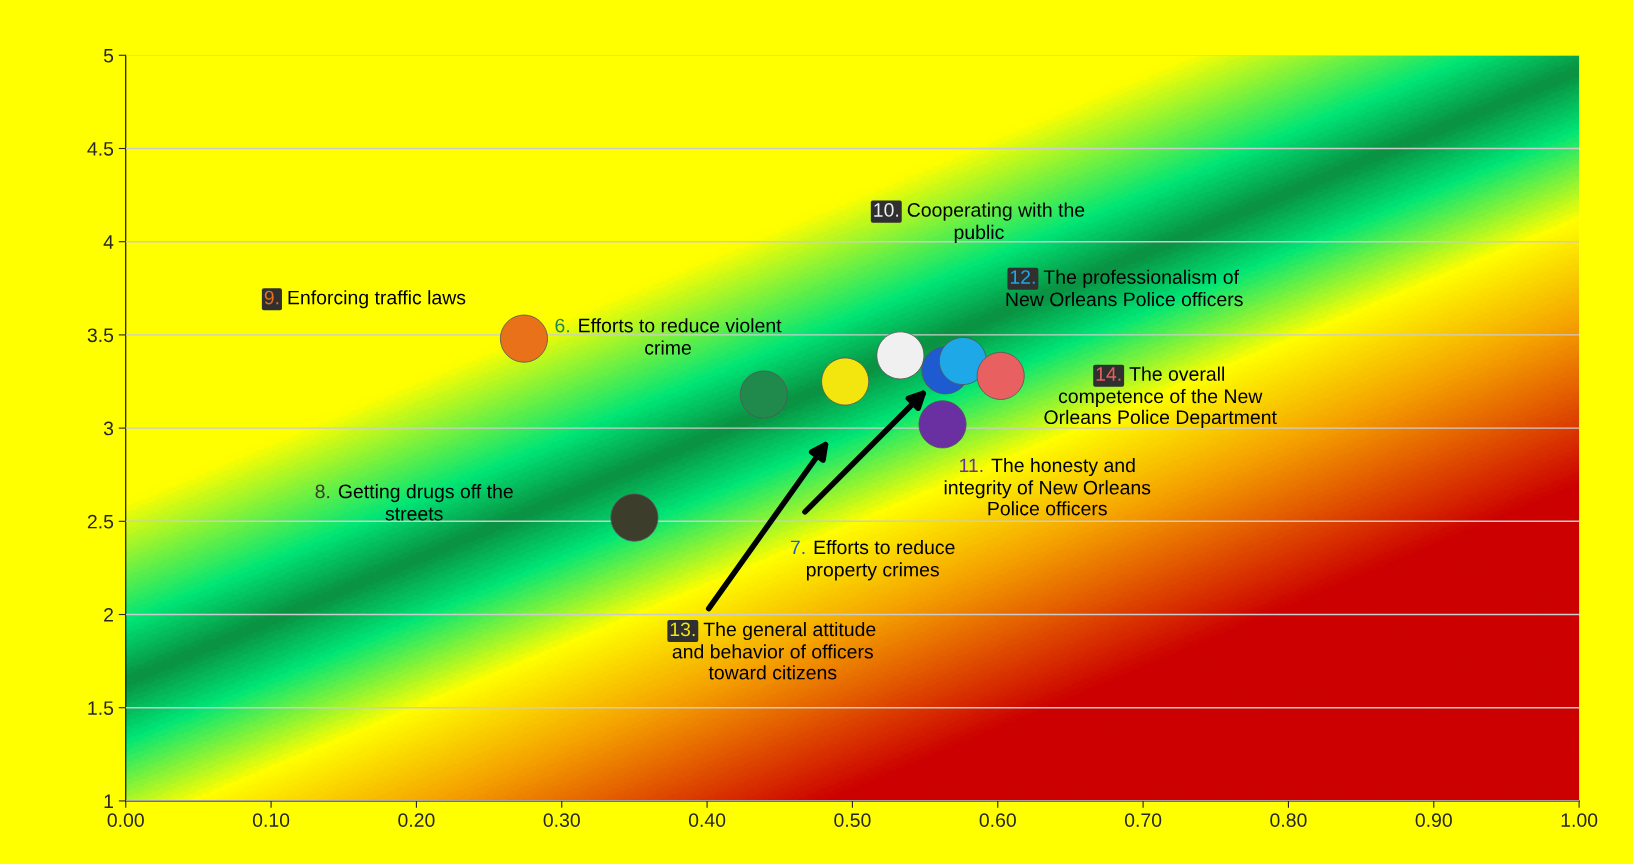 The width and height of the screenshot is (1633, 864). What do you see at coordinates (108, 55) in the screenshot?
I see `y-tick-label: 5` at bounding box center [108, 55].